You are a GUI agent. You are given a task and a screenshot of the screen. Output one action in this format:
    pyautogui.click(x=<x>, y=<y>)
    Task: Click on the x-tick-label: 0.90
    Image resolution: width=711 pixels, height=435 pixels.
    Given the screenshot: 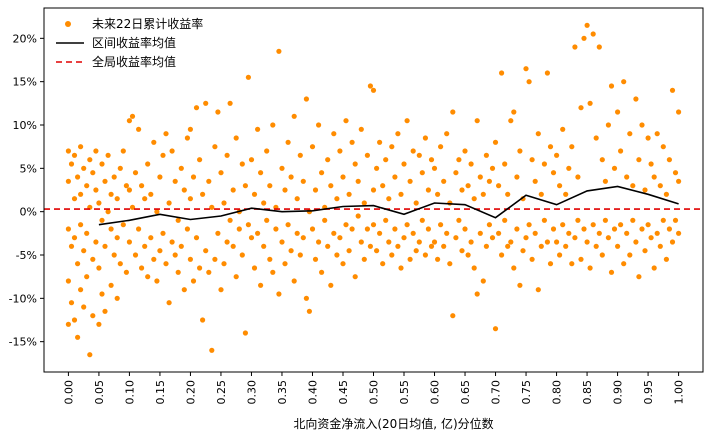 What is the action you would take?
    pyautogui.click(x=618, y=392)
    